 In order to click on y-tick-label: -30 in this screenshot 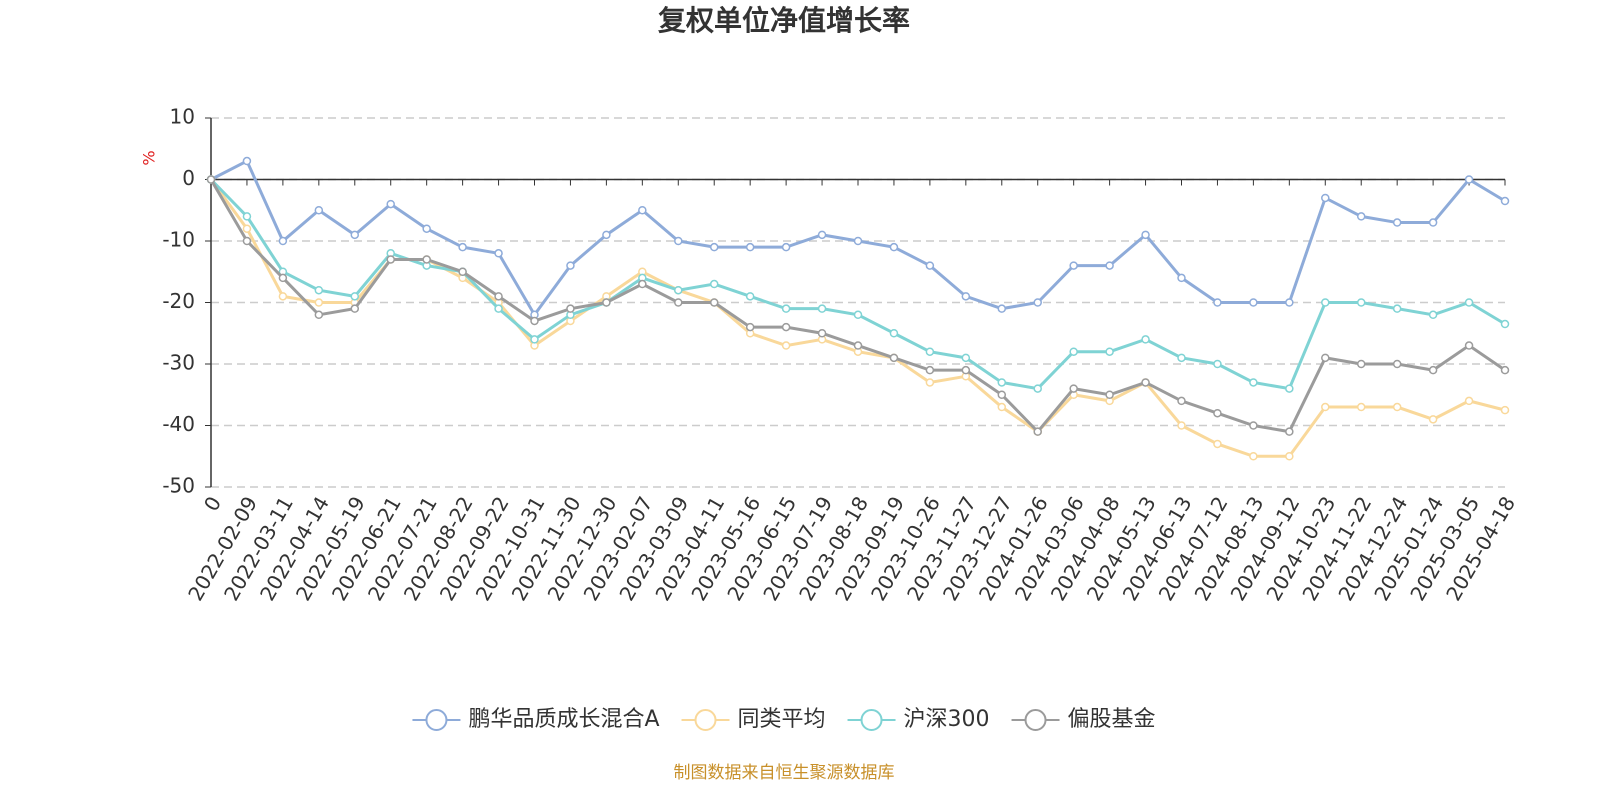, I will do `click(178, 363)`.